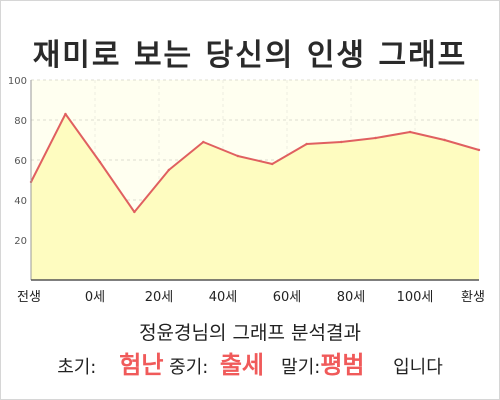 The height and width of the screenshot is (400, 500). Describe the element at coordinates (223, 297) in the screenshot. I see `x-tick-label: 40세` at that location.